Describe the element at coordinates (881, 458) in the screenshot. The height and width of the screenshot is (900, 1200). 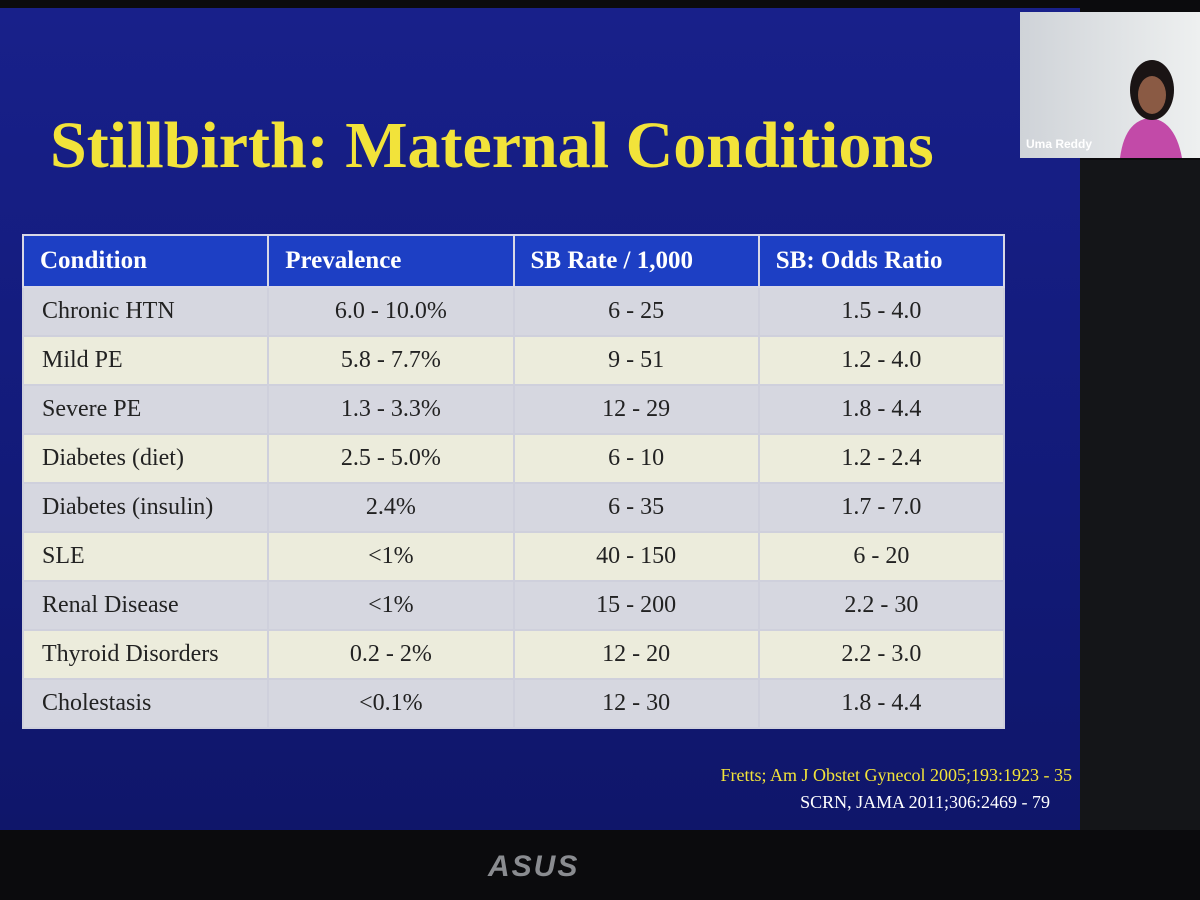
I see `table-cell: 1.2 - 2.4` at that location.